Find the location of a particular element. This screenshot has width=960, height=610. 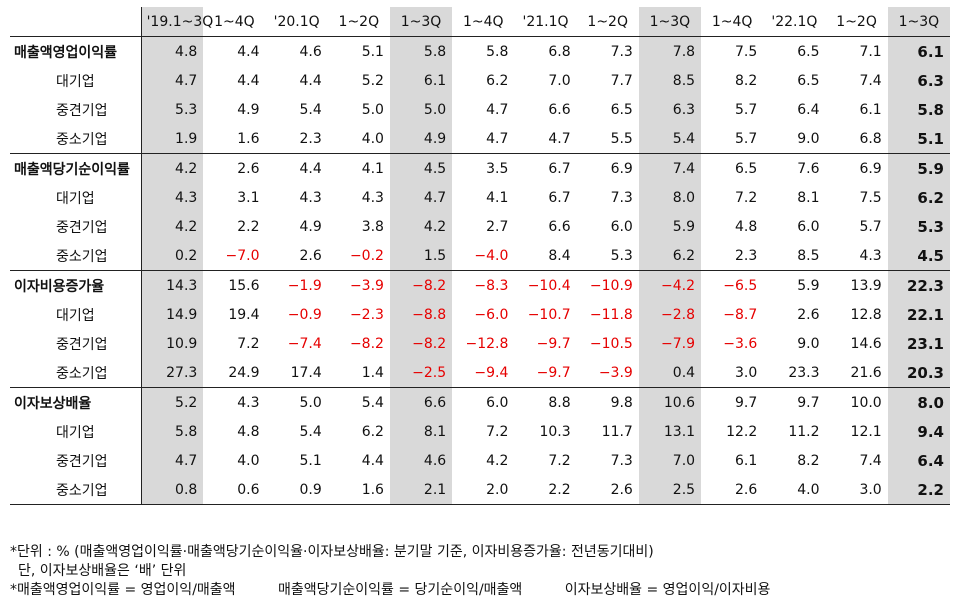

table-cell: 4.6 is located at coordinates (310, 51).